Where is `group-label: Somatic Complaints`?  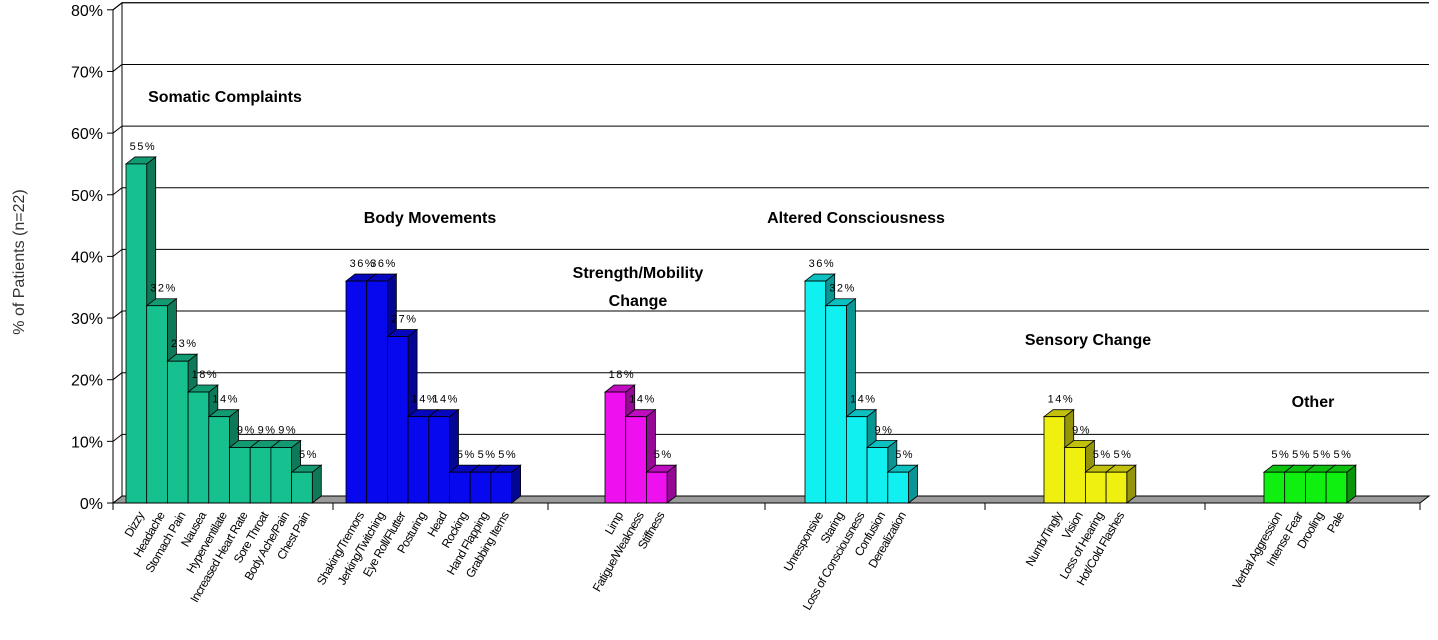 group-label: Somatic Complaints is located at coordinates (225, 97).